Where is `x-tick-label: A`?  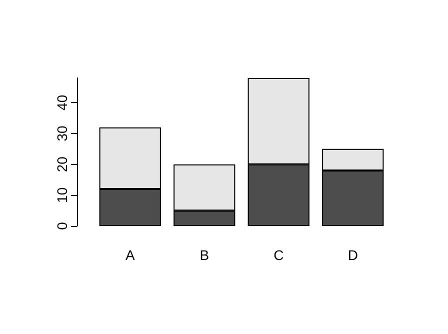 x-tick-label: A is located at coordinates (130, 255).